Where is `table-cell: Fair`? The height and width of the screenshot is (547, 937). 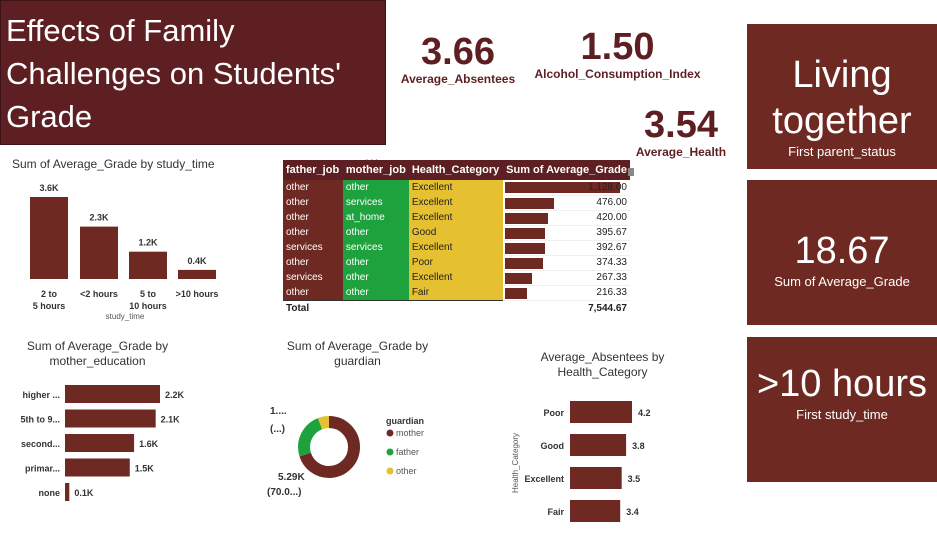
table-cell: Fair is located at coordinates (456, 292).